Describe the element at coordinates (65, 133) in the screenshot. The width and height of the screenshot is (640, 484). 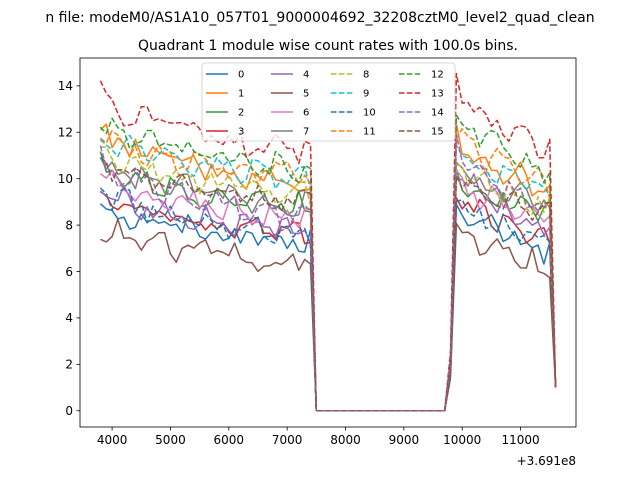
I see `y-tick-label: 12` at that location.